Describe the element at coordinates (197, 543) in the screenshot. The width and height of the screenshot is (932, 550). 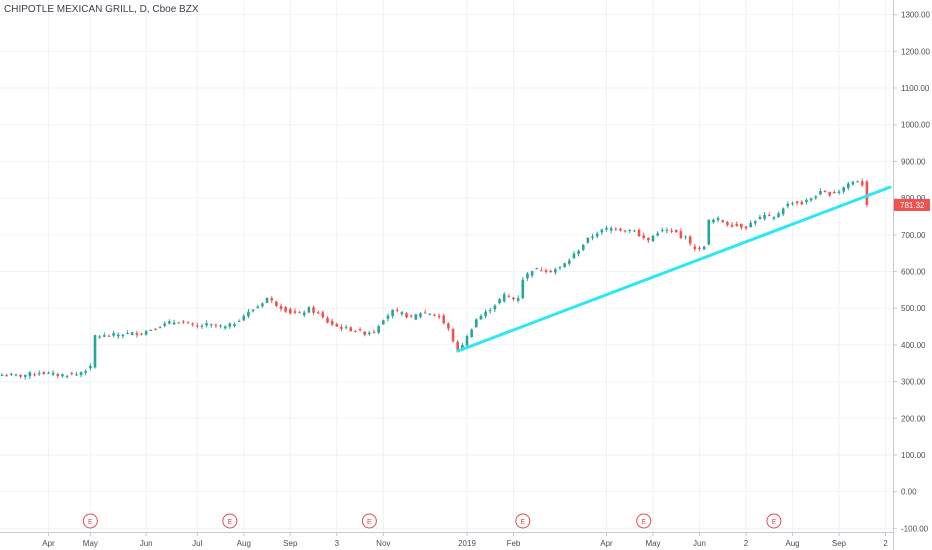
I see `x-tick-label: Jul` at that location.